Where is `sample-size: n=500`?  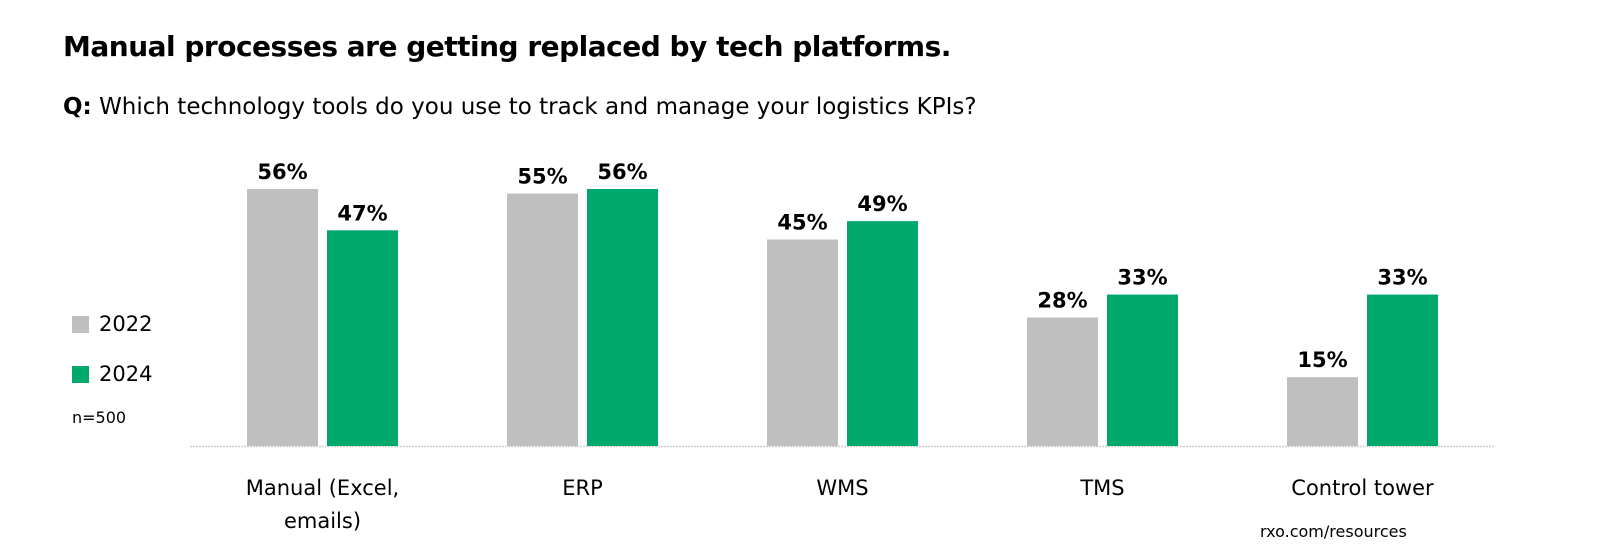 sample-size: n=500 is located at coordinates (99, 417).